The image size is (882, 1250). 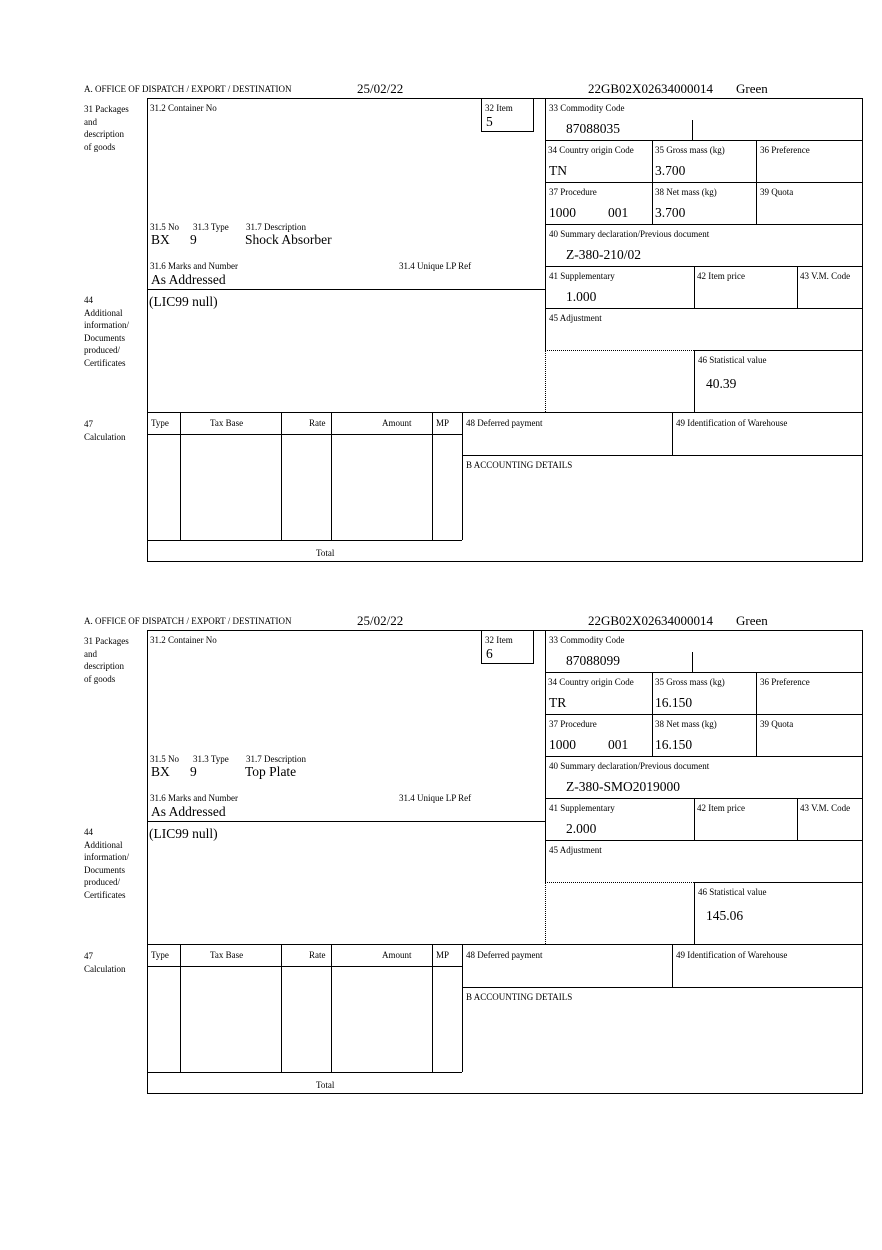 What do you see at coordinates (674, 702) in the screenshot?
I see `gross-mass-value: 16.150` at bounding box center [674, 702].